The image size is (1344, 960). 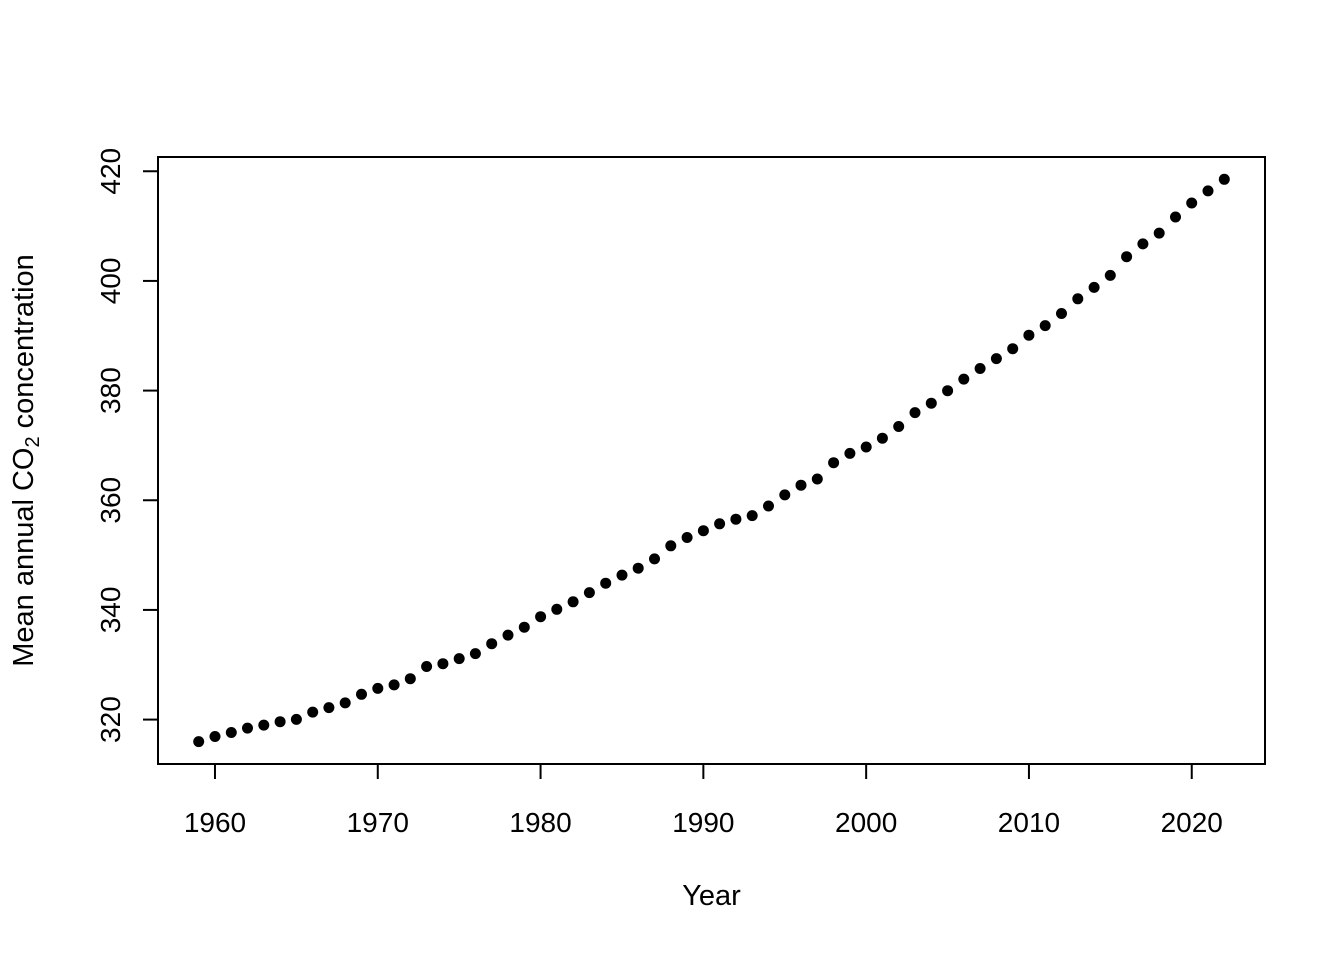 I want to click on x-axis: 1960 1970 1980 1990 2000 2010 2020, so click(x=703, y=801).